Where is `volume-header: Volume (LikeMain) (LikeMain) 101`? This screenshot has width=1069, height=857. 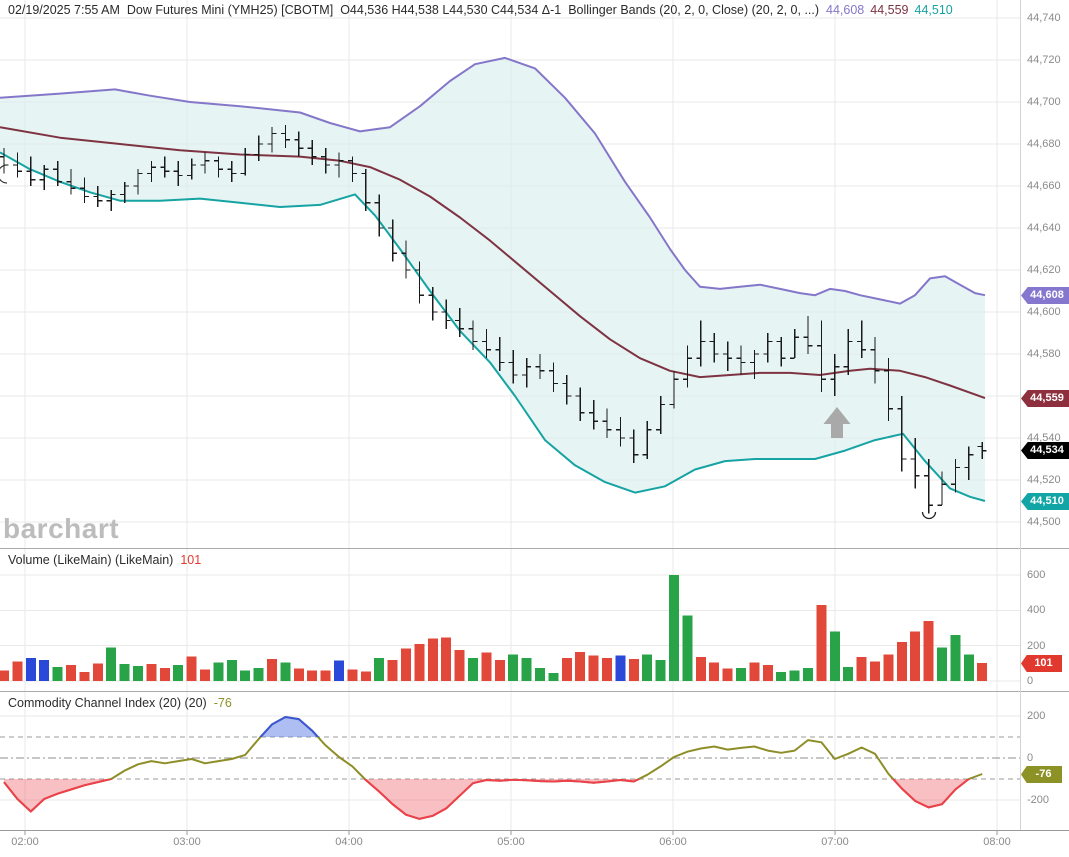
volume-header: Volume (LikeMain) (LikeMain) 101 is located at coordinates (107, 560).